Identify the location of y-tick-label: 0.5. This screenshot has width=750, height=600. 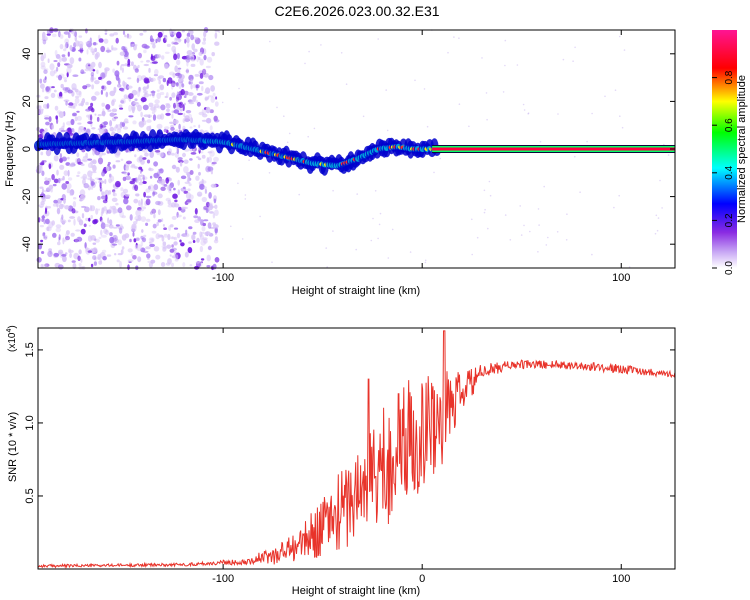
(30, 495).